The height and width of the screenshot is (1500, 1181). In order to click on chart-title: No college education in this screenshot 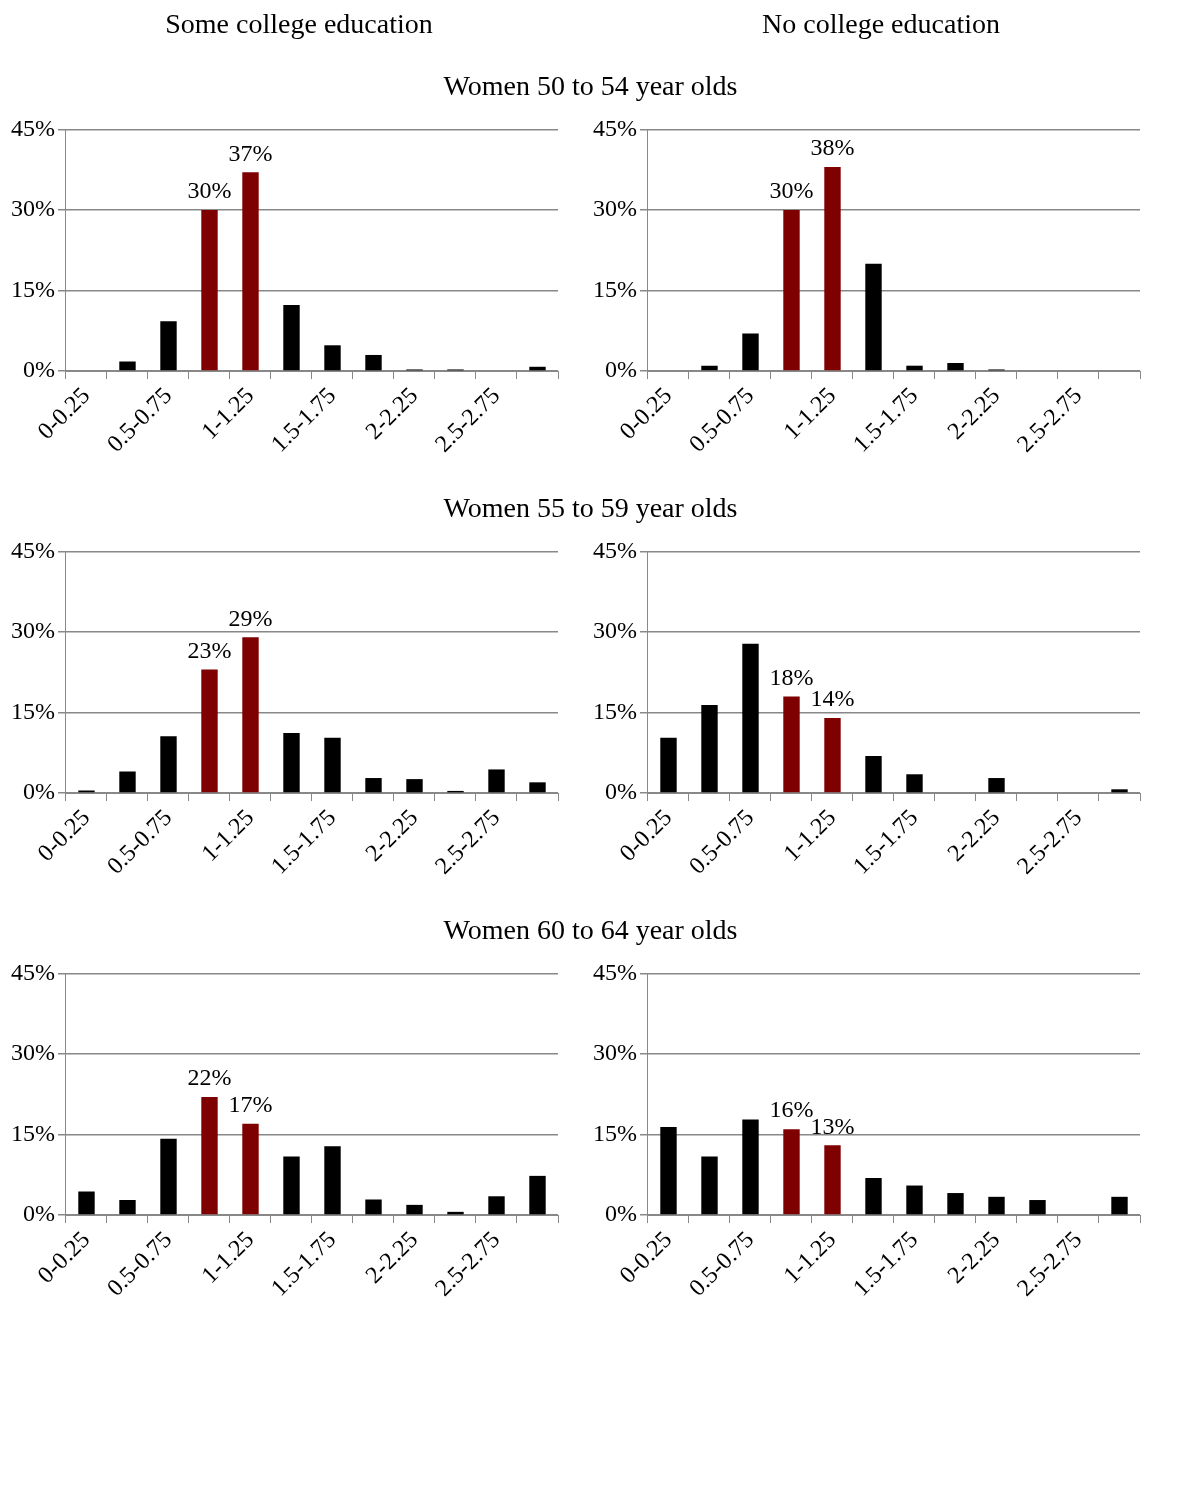, I will do `click(881, 24)`.